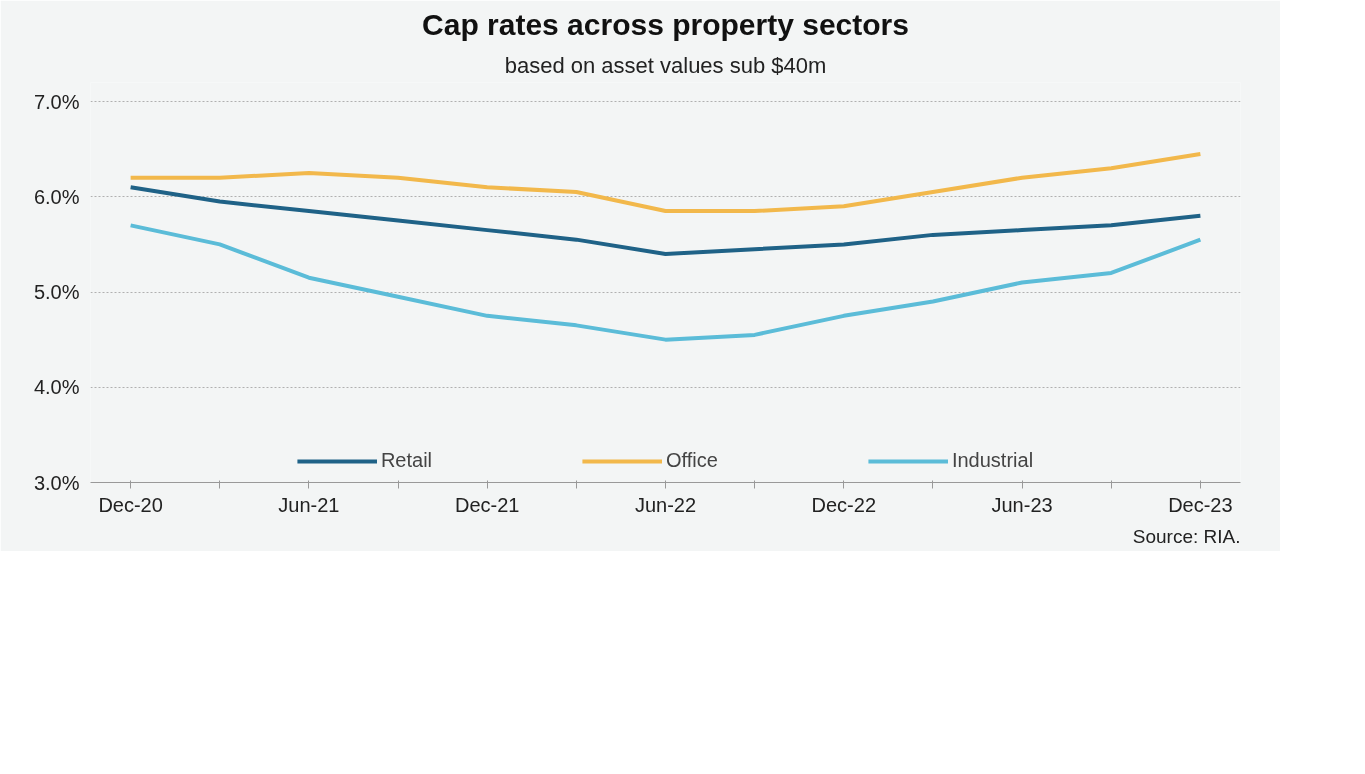  What do you see at coordinates (665, 65) in the screenshot?
I see `chart-subtitle: based on asset values sub $40m` at bounding box center [665, 65].